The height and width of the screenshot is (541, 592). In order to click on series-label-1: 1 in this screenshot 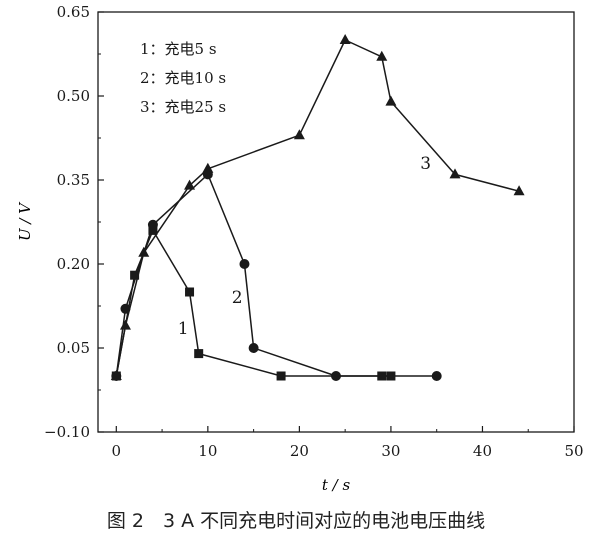, I will do `click(183, 329)`.